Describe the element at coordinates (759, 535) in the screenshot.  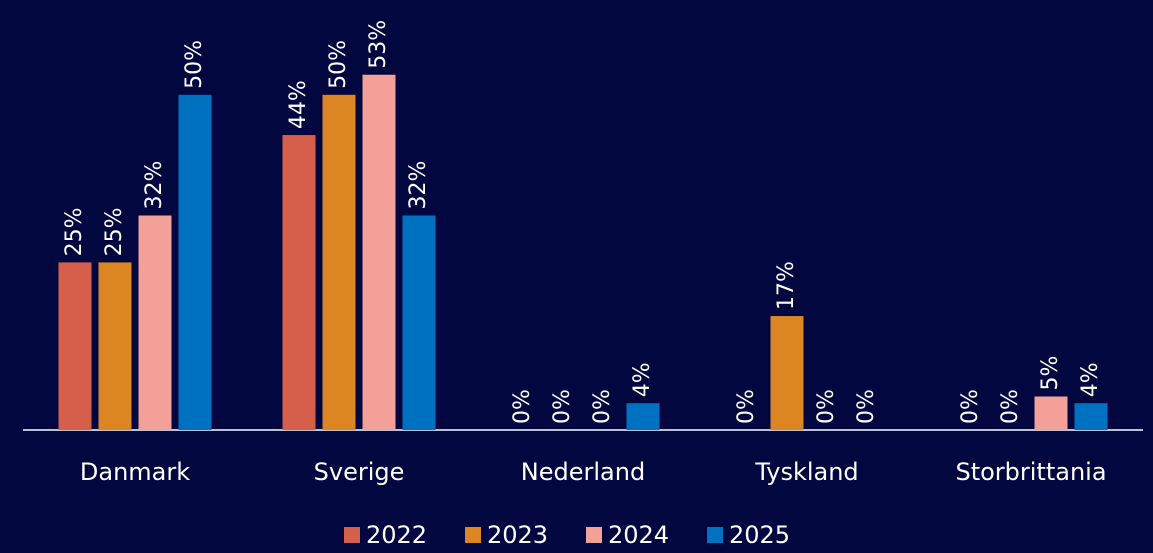
I see `legend-label: 2025` at that location.